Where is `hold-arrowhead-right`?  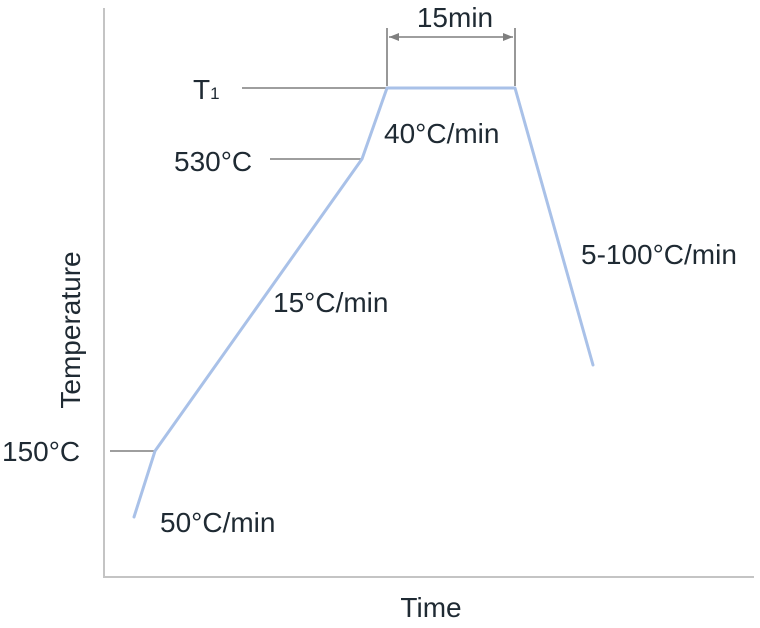
hold-arrowhead-right is located at coordinates (508, 37).